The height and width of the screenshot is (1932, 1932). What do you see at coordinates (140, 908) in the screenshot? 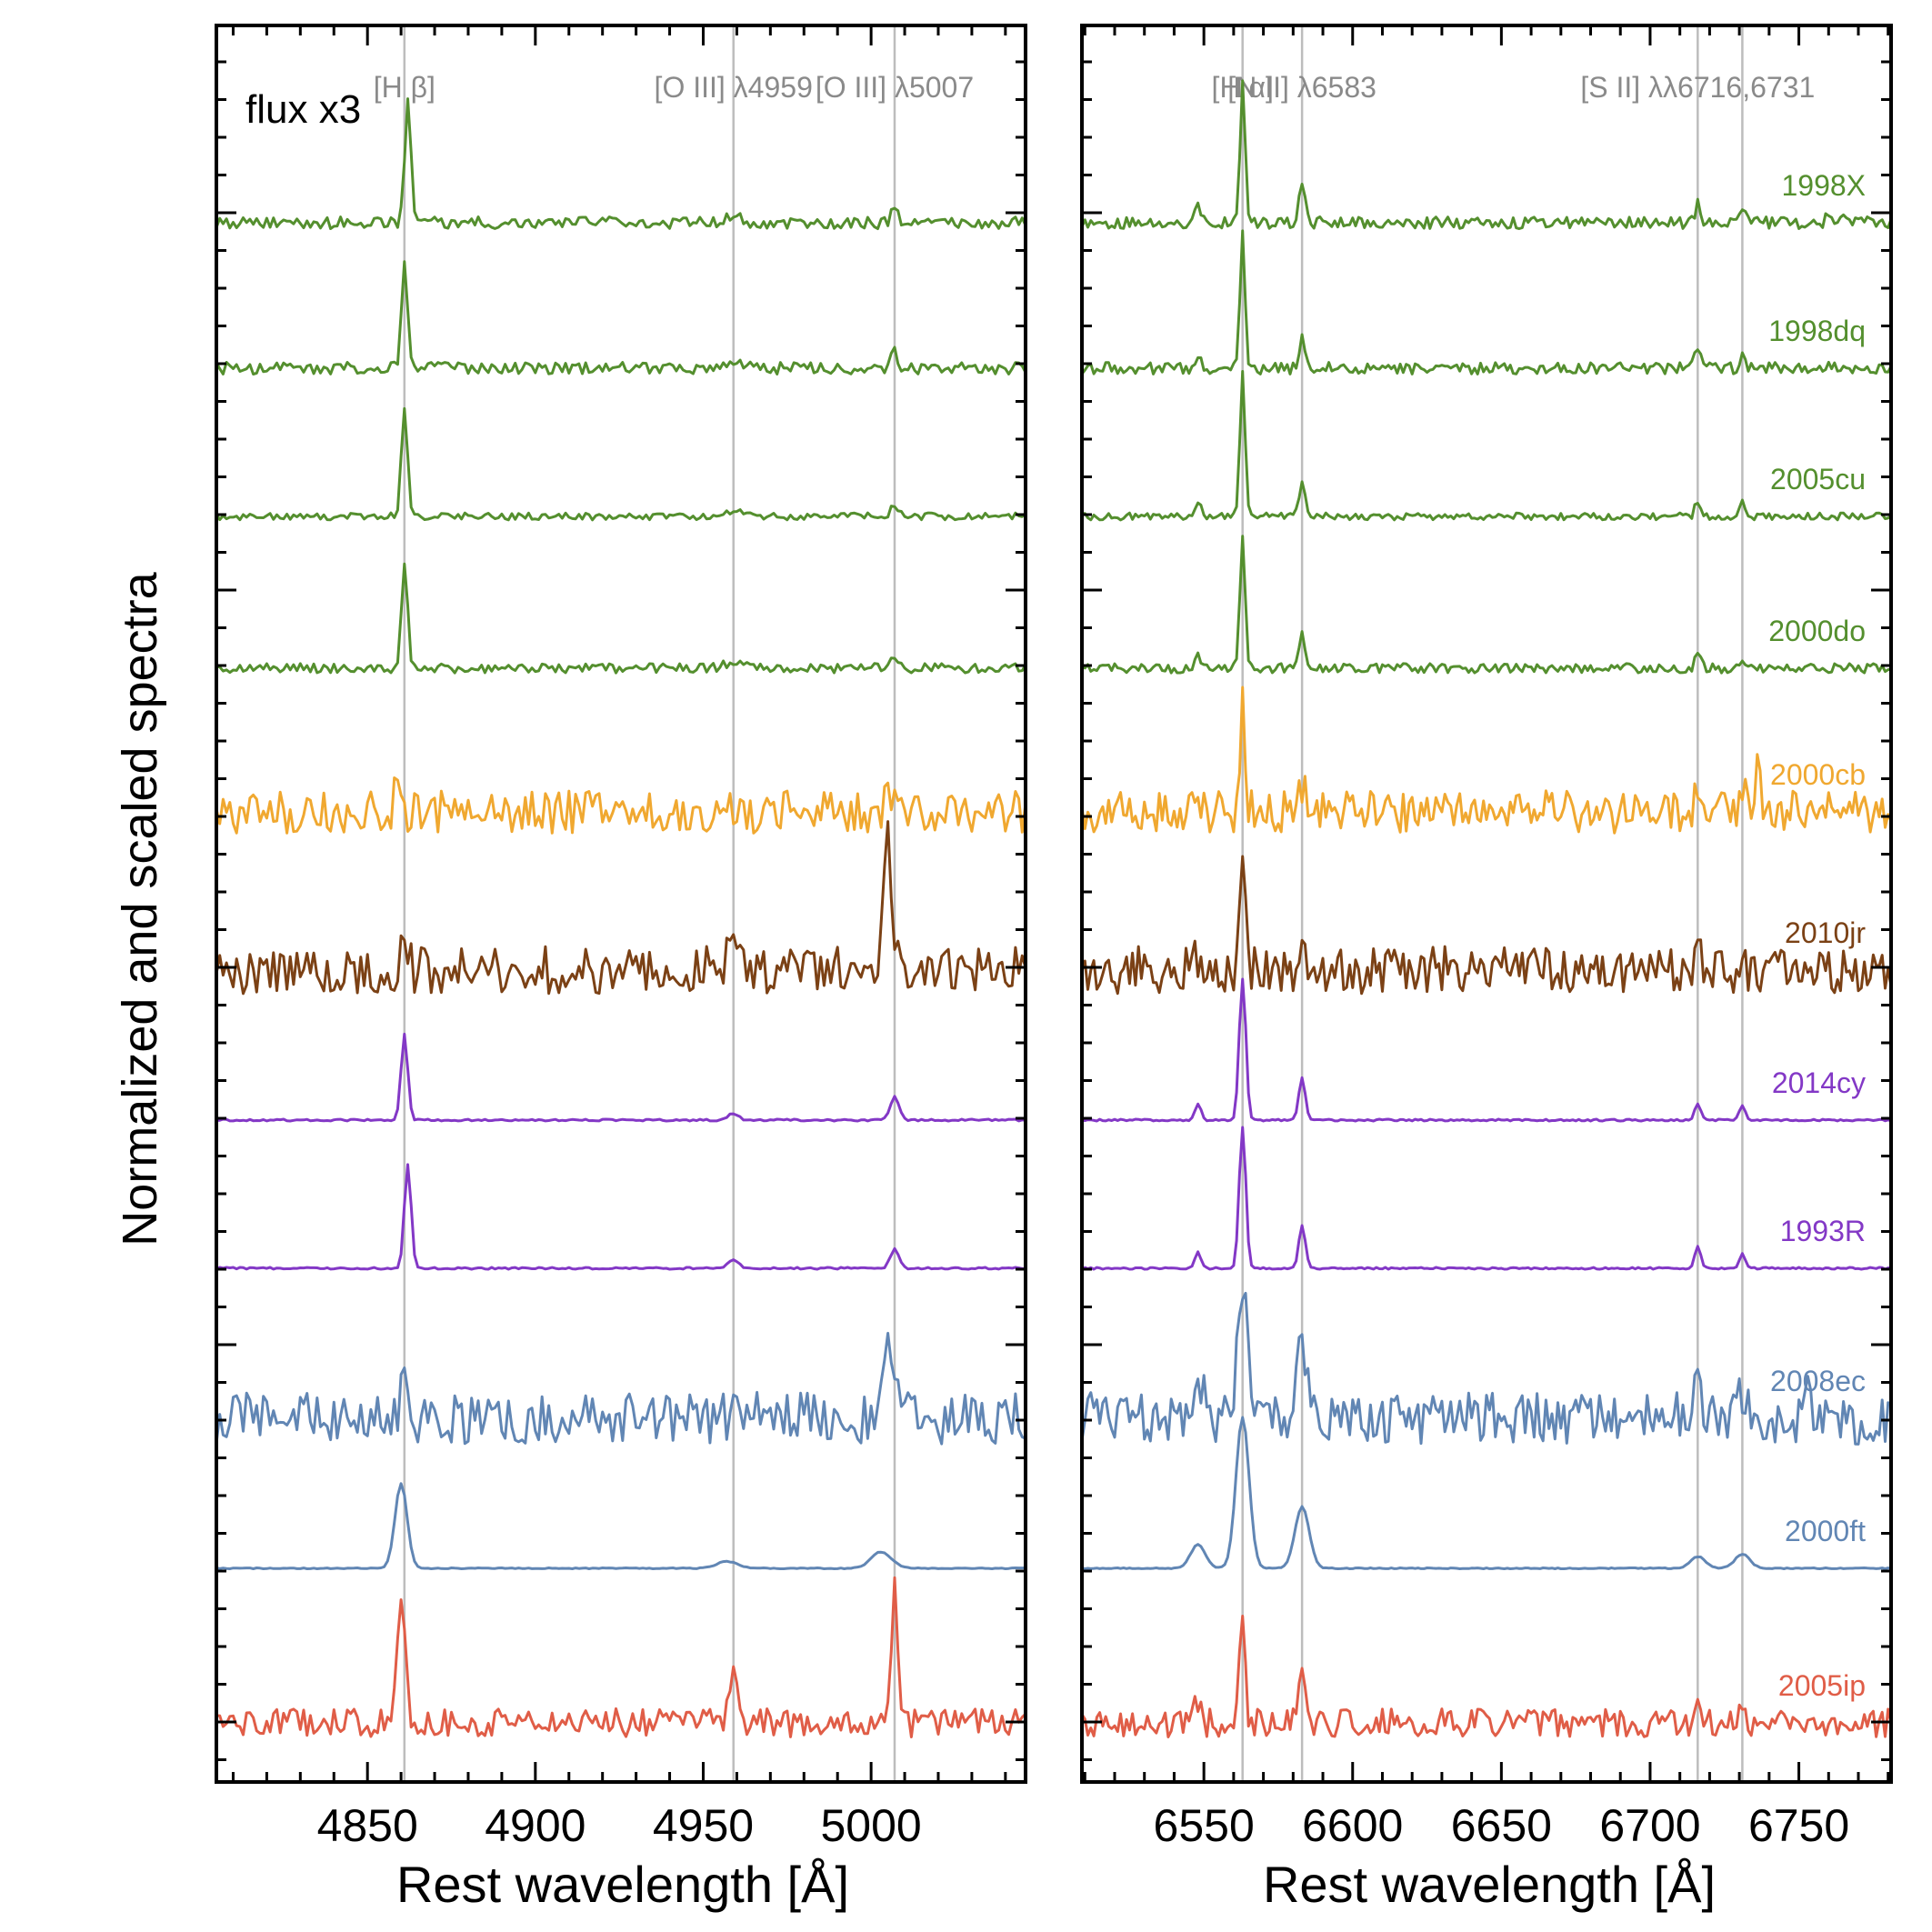
I see `y-axis-label: Normalized and scaled spectra` at bounding box center [140, 908].